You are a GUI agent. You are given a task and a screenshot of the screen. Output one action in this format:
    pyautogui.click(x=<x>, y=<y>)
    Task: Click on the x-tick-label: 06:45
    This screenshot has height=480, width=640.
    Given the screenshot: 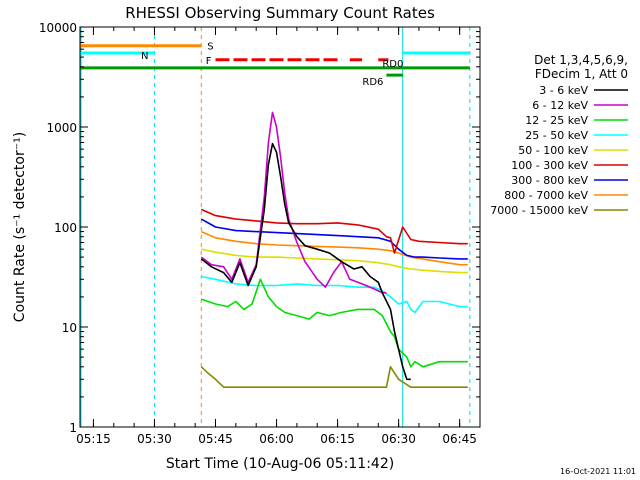 What is the action you would take?
    pyautogui.click(x=459, y=439)
    